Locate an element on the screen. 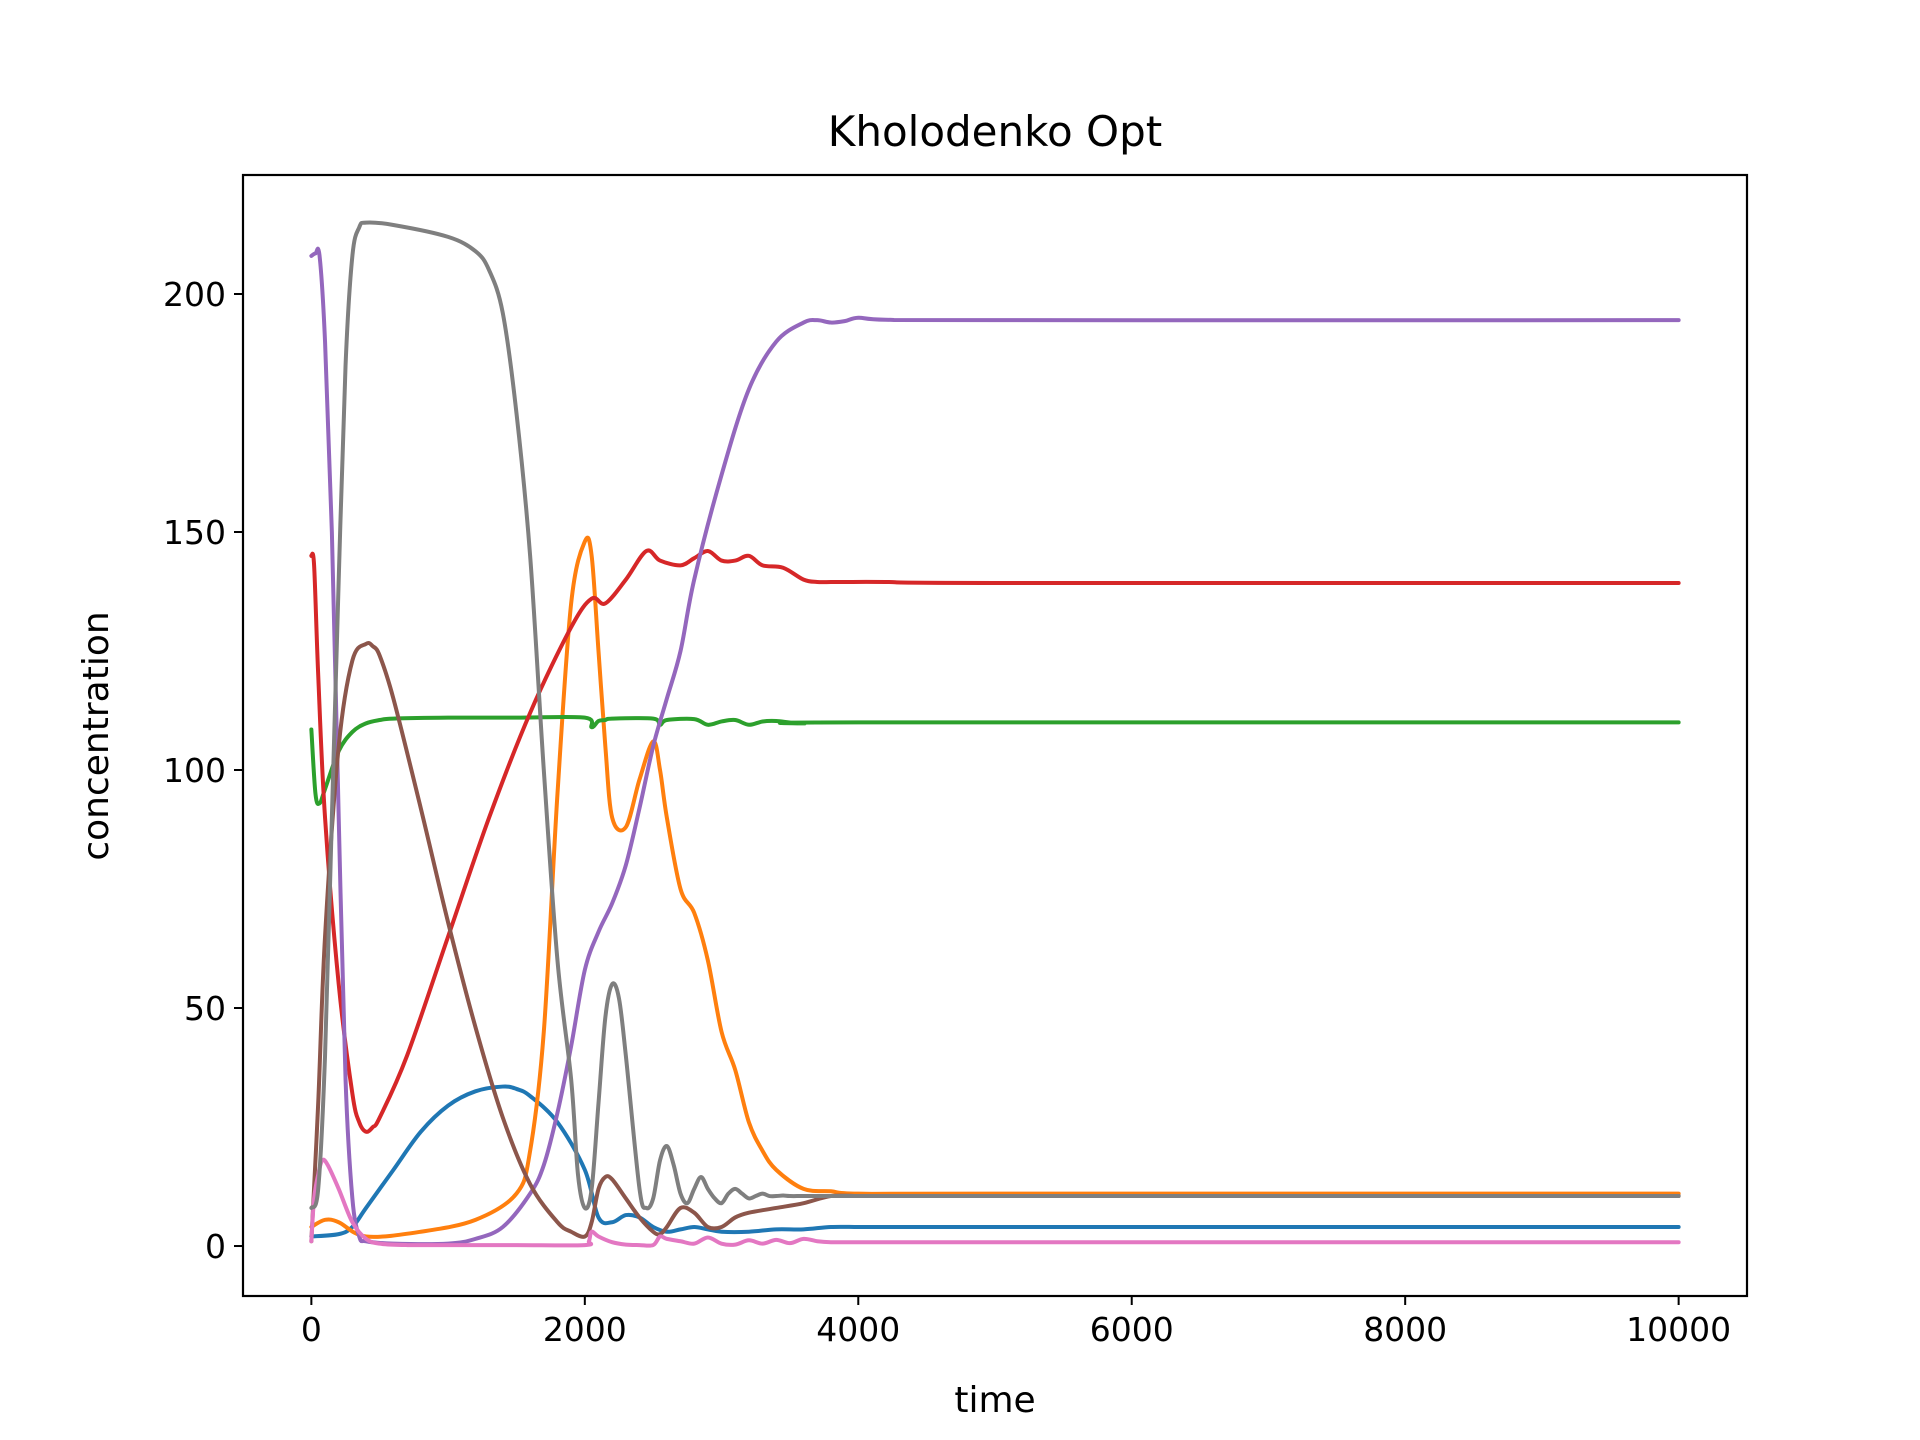  x-tick-label-0: 0 is located at coordinates (311, 1329).